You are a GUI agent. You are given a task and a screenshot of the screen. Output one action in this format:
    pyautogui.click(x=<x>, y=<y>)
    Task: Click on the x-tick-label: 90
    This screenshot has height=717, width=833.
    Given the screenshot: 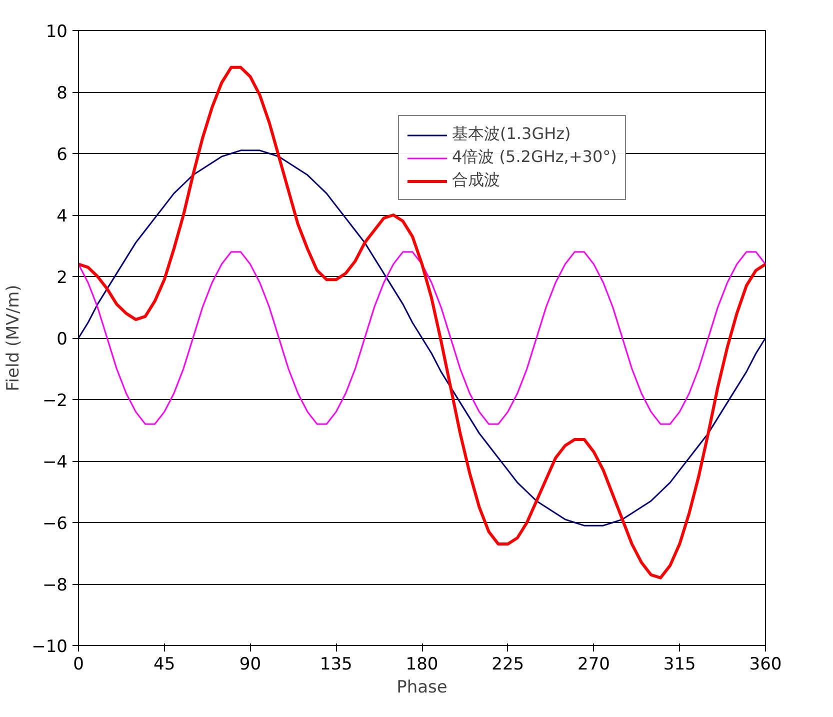 What is the action you would take?
    pyautogui.click(x=250, y=664)
    